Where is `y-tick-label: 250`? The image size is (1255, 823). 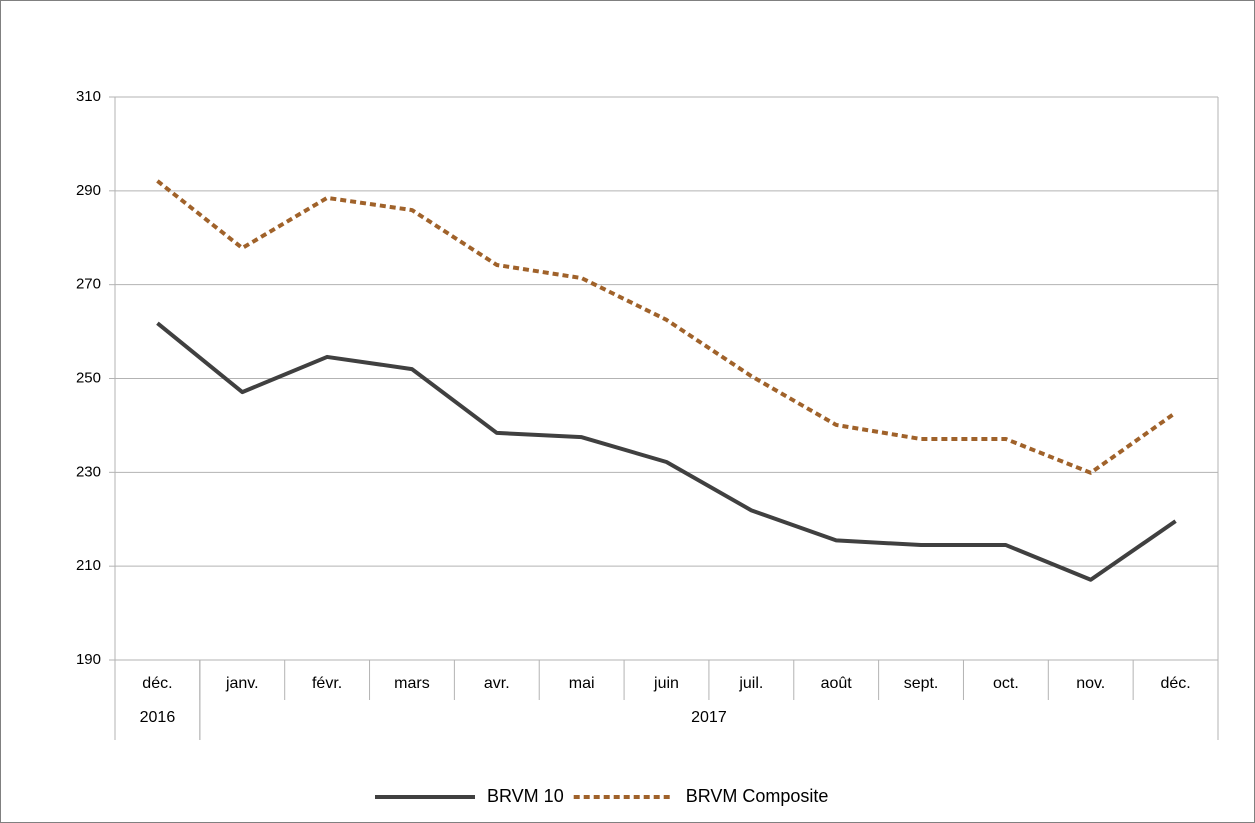 y-tick-label: 250 is located at coordinates (88, 377).